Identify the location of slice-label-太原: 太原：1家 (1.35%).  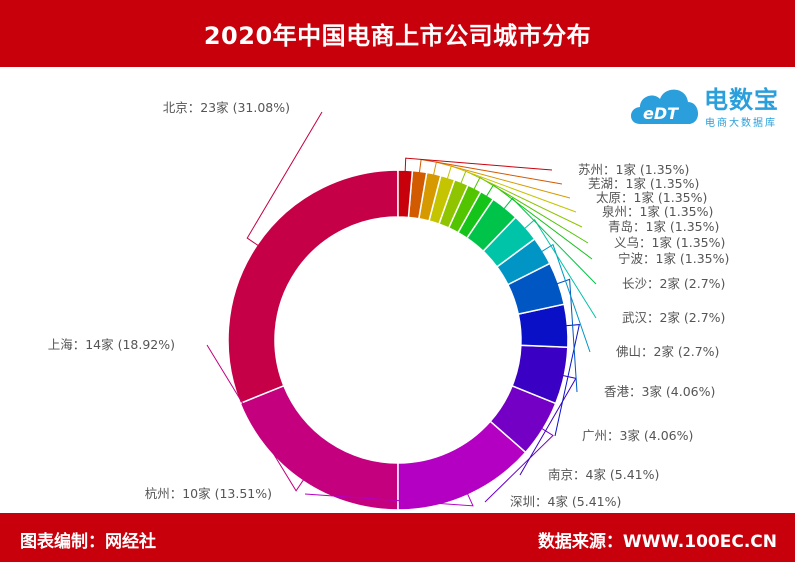
(651, 197).